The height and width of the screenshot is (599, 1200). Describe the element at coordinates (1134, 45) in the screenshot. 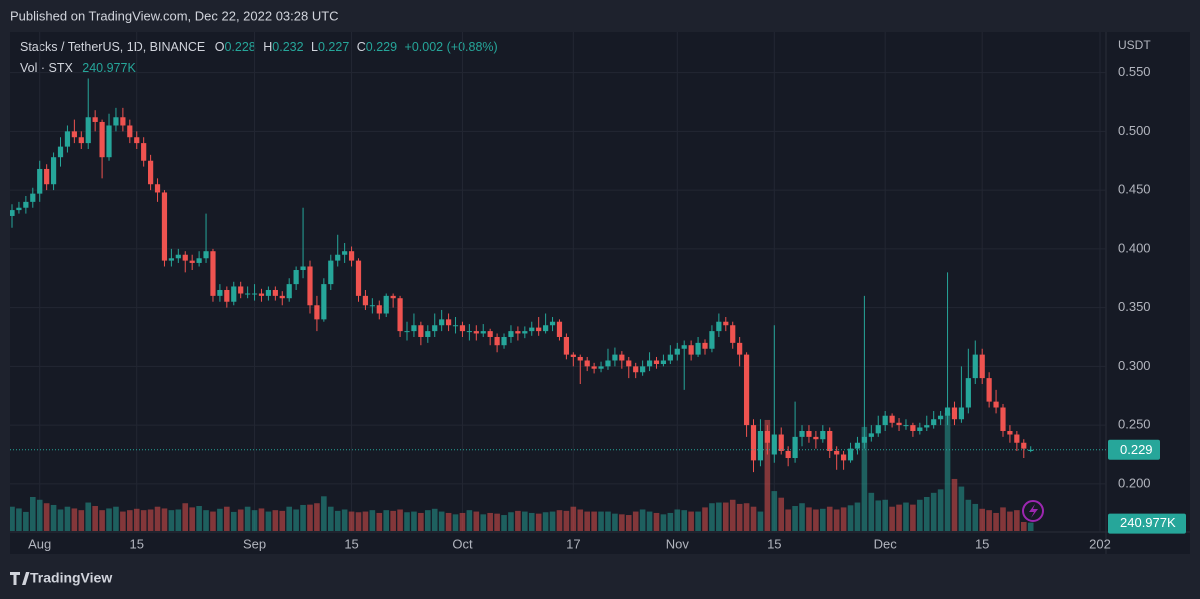

I see `price-unit: USDT` at that location.